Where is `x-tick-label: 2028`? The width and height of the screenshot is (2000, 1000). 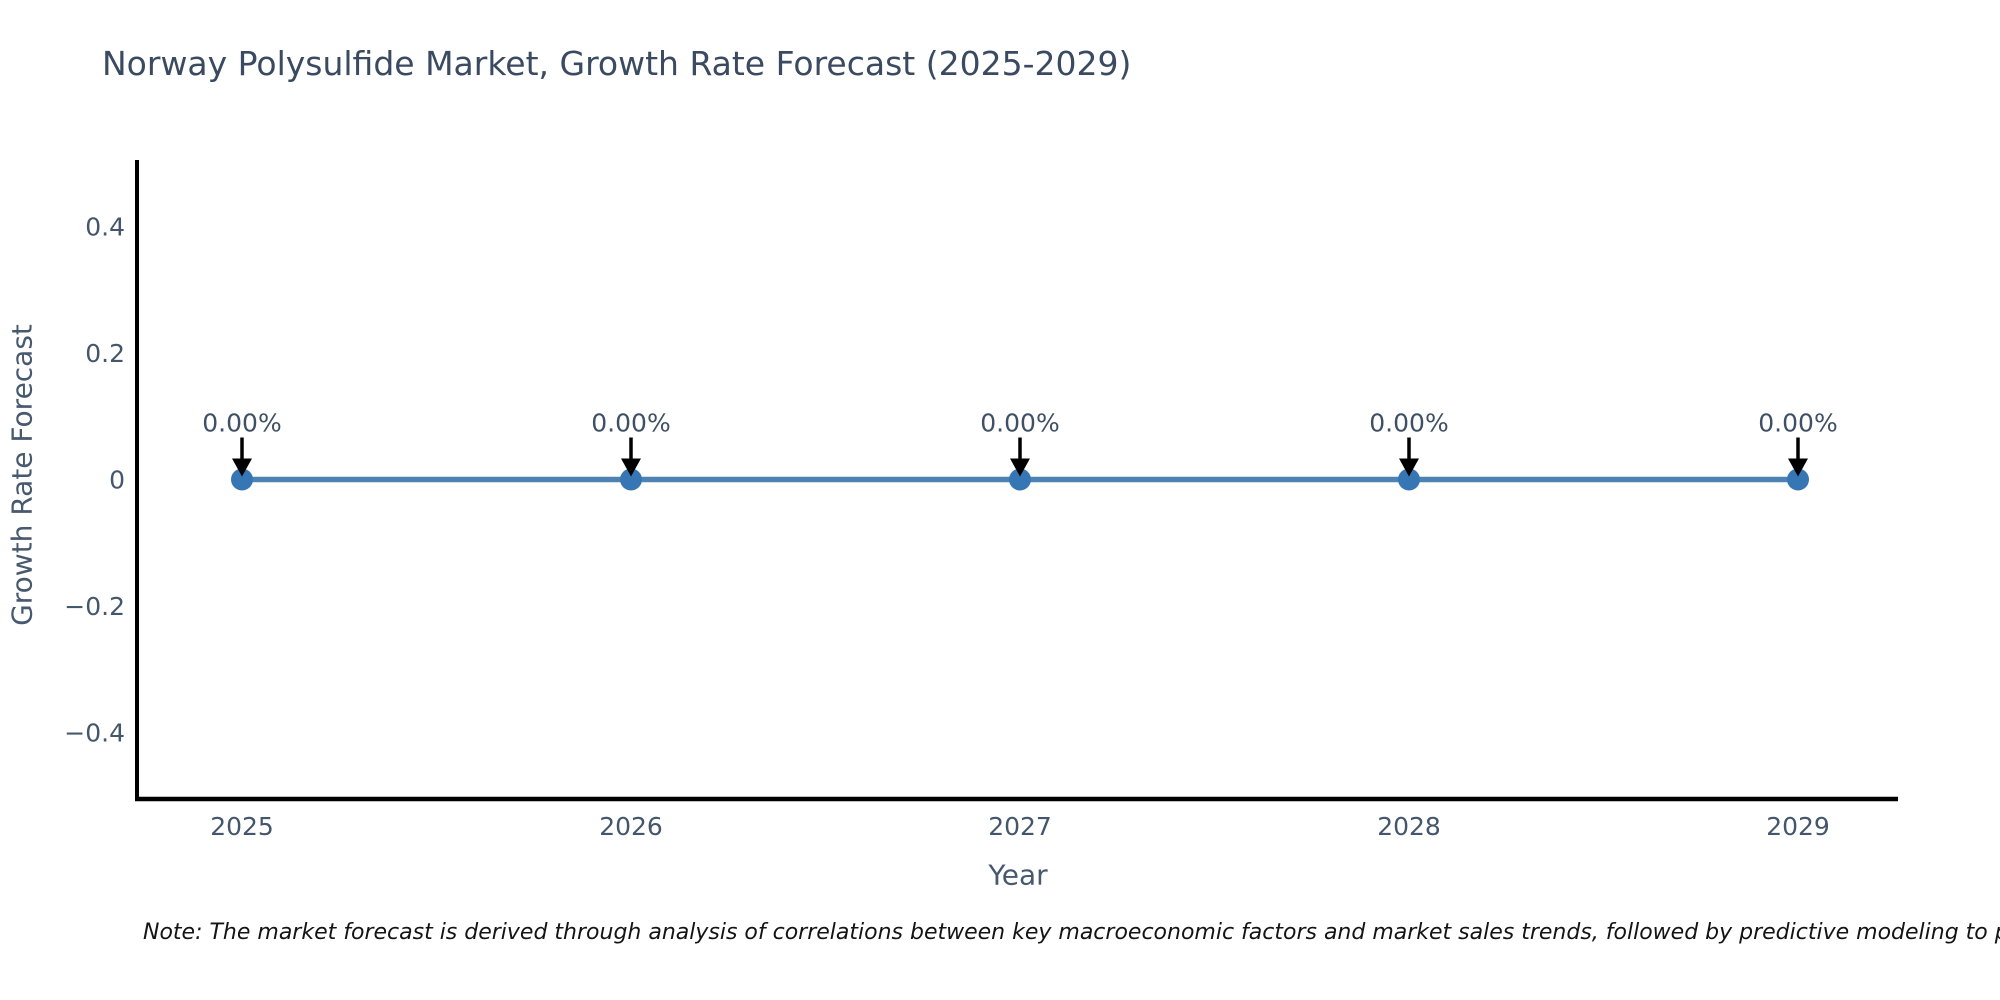
x-tick-label: 2028 is located at coordinates (1409, 826).